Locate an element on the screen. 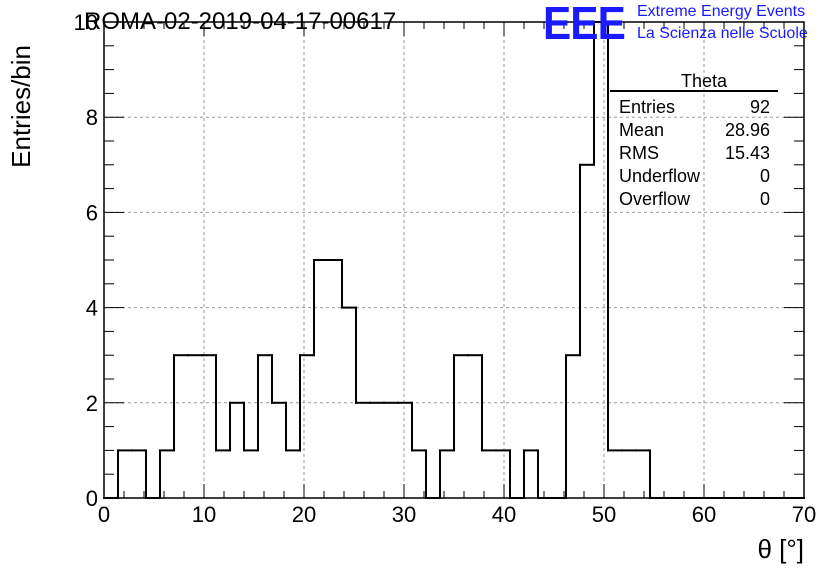 Image resolution: width=836 pixels, height=572 pixels. stats-label: Entries is located at coordinates (647, 107).